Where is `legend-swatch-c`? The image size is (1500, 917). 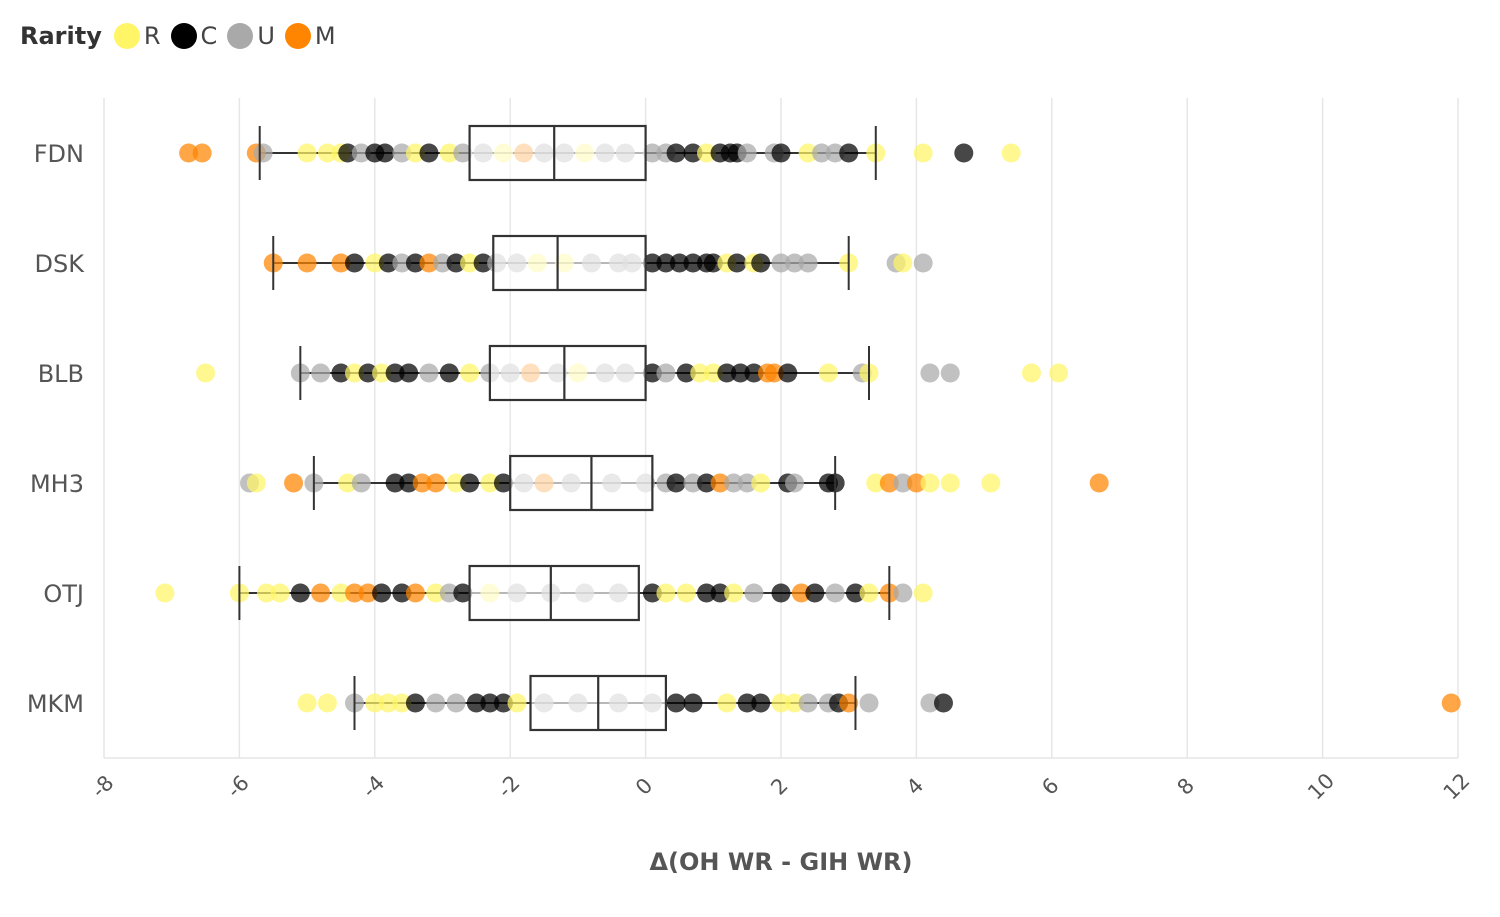
legend-swatch-c is located at coordinates (183, 36).